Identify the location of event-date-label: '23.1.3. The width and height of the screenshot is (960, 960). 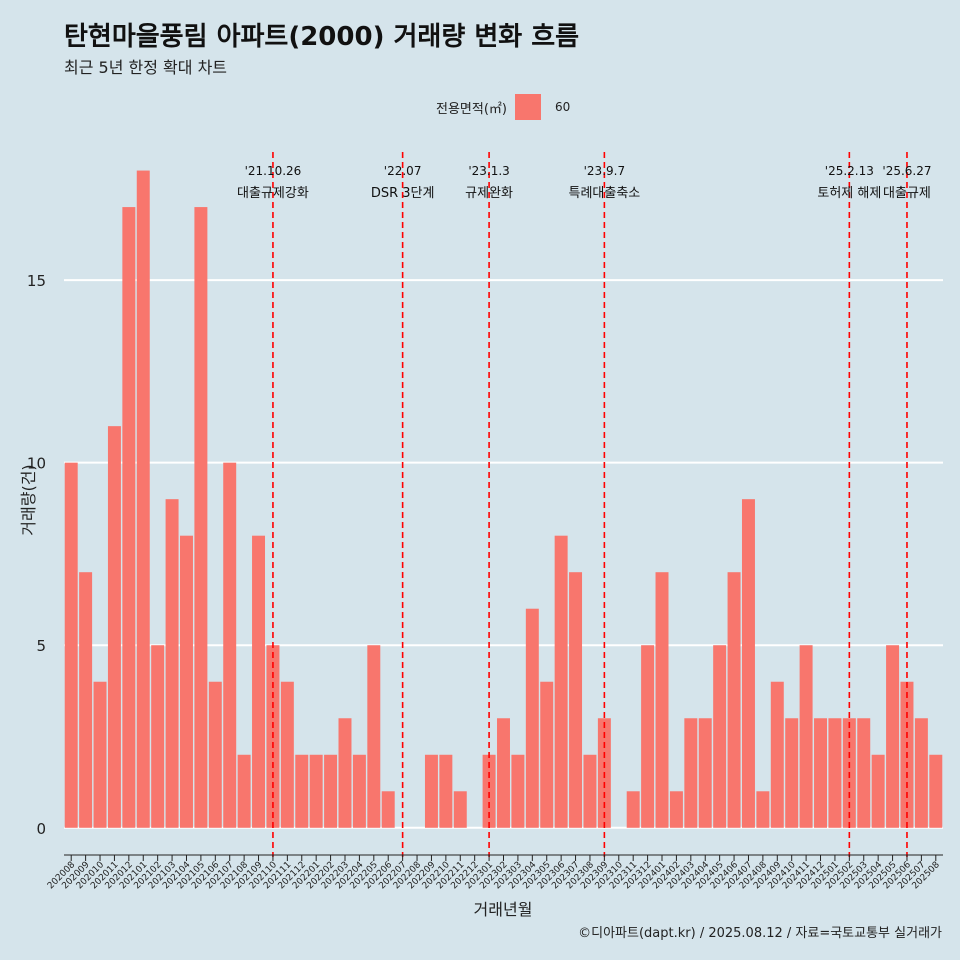
(488, 171).